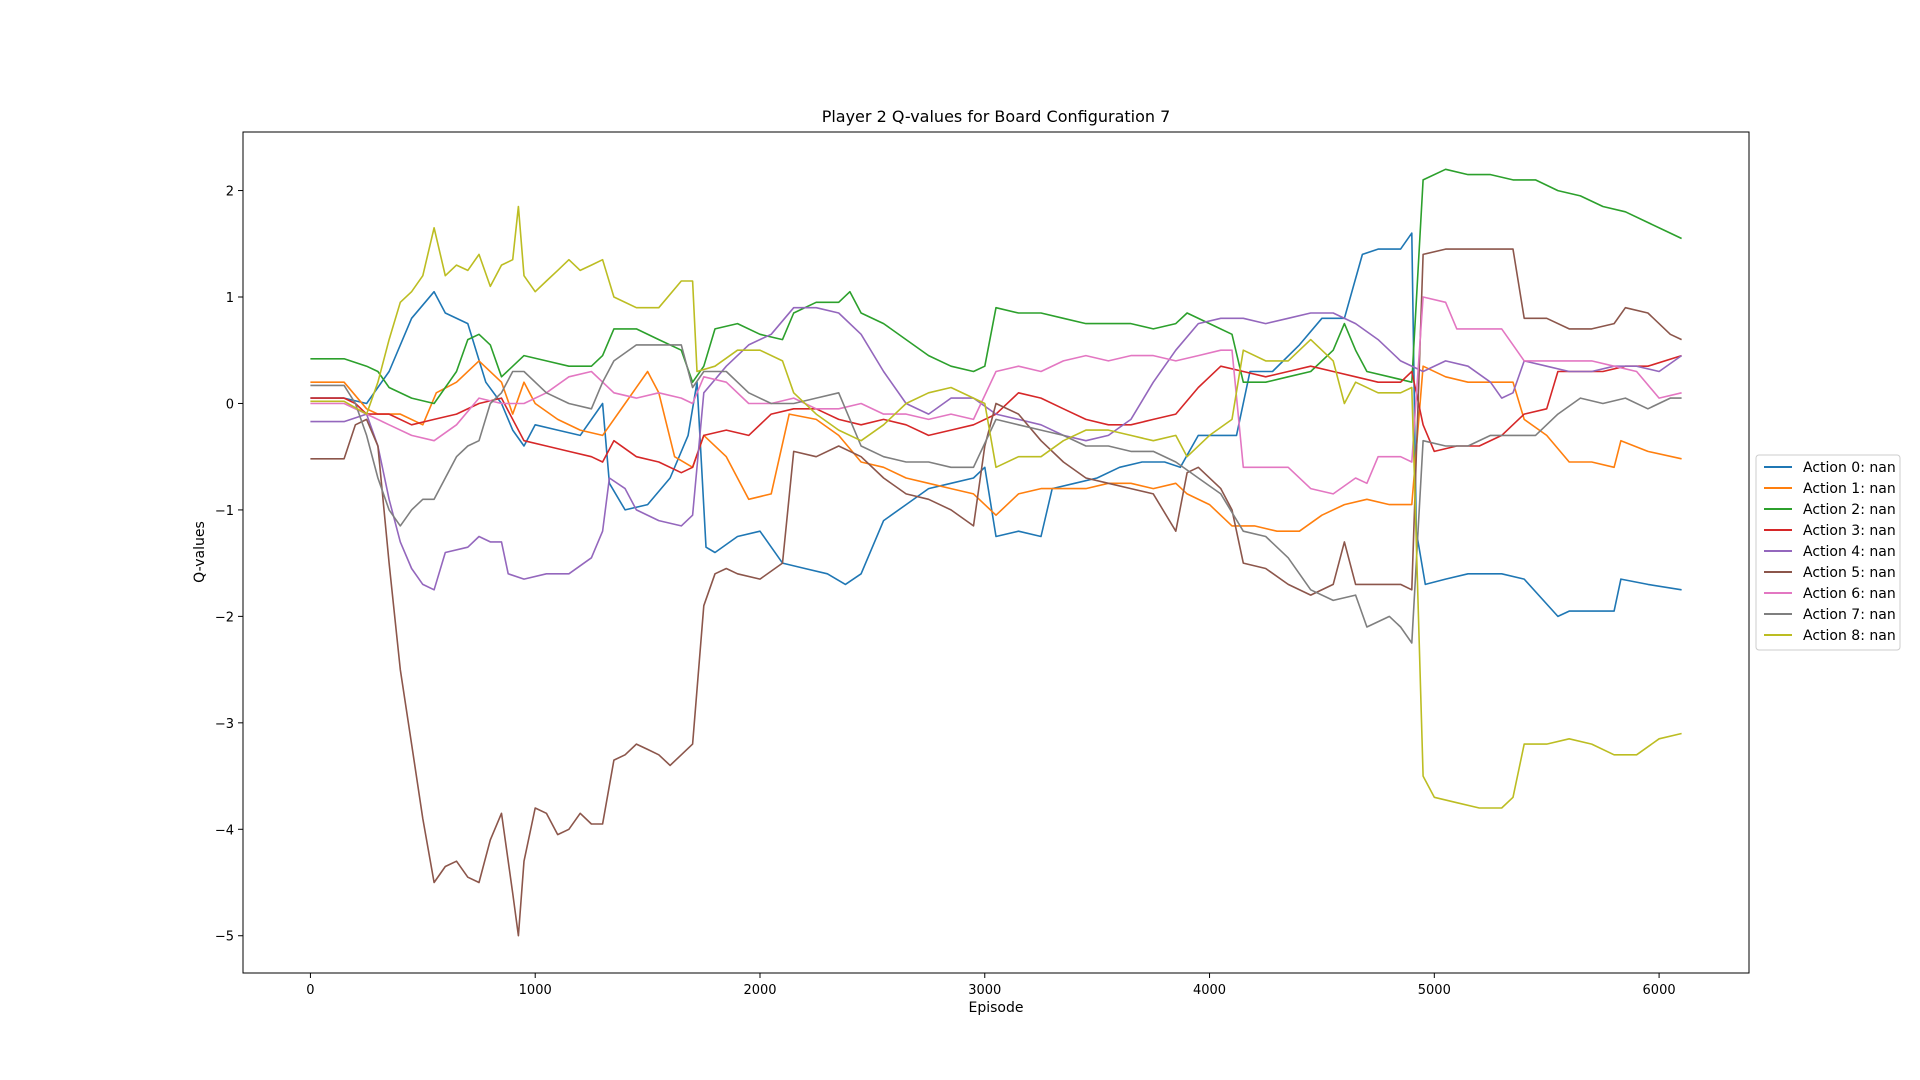 This screenshot has height=1080, width=1920. Describe the element at coordinates (1849, 615) in the screenshot. I see `legend-label-action-7: Action 7: nan` at that location.